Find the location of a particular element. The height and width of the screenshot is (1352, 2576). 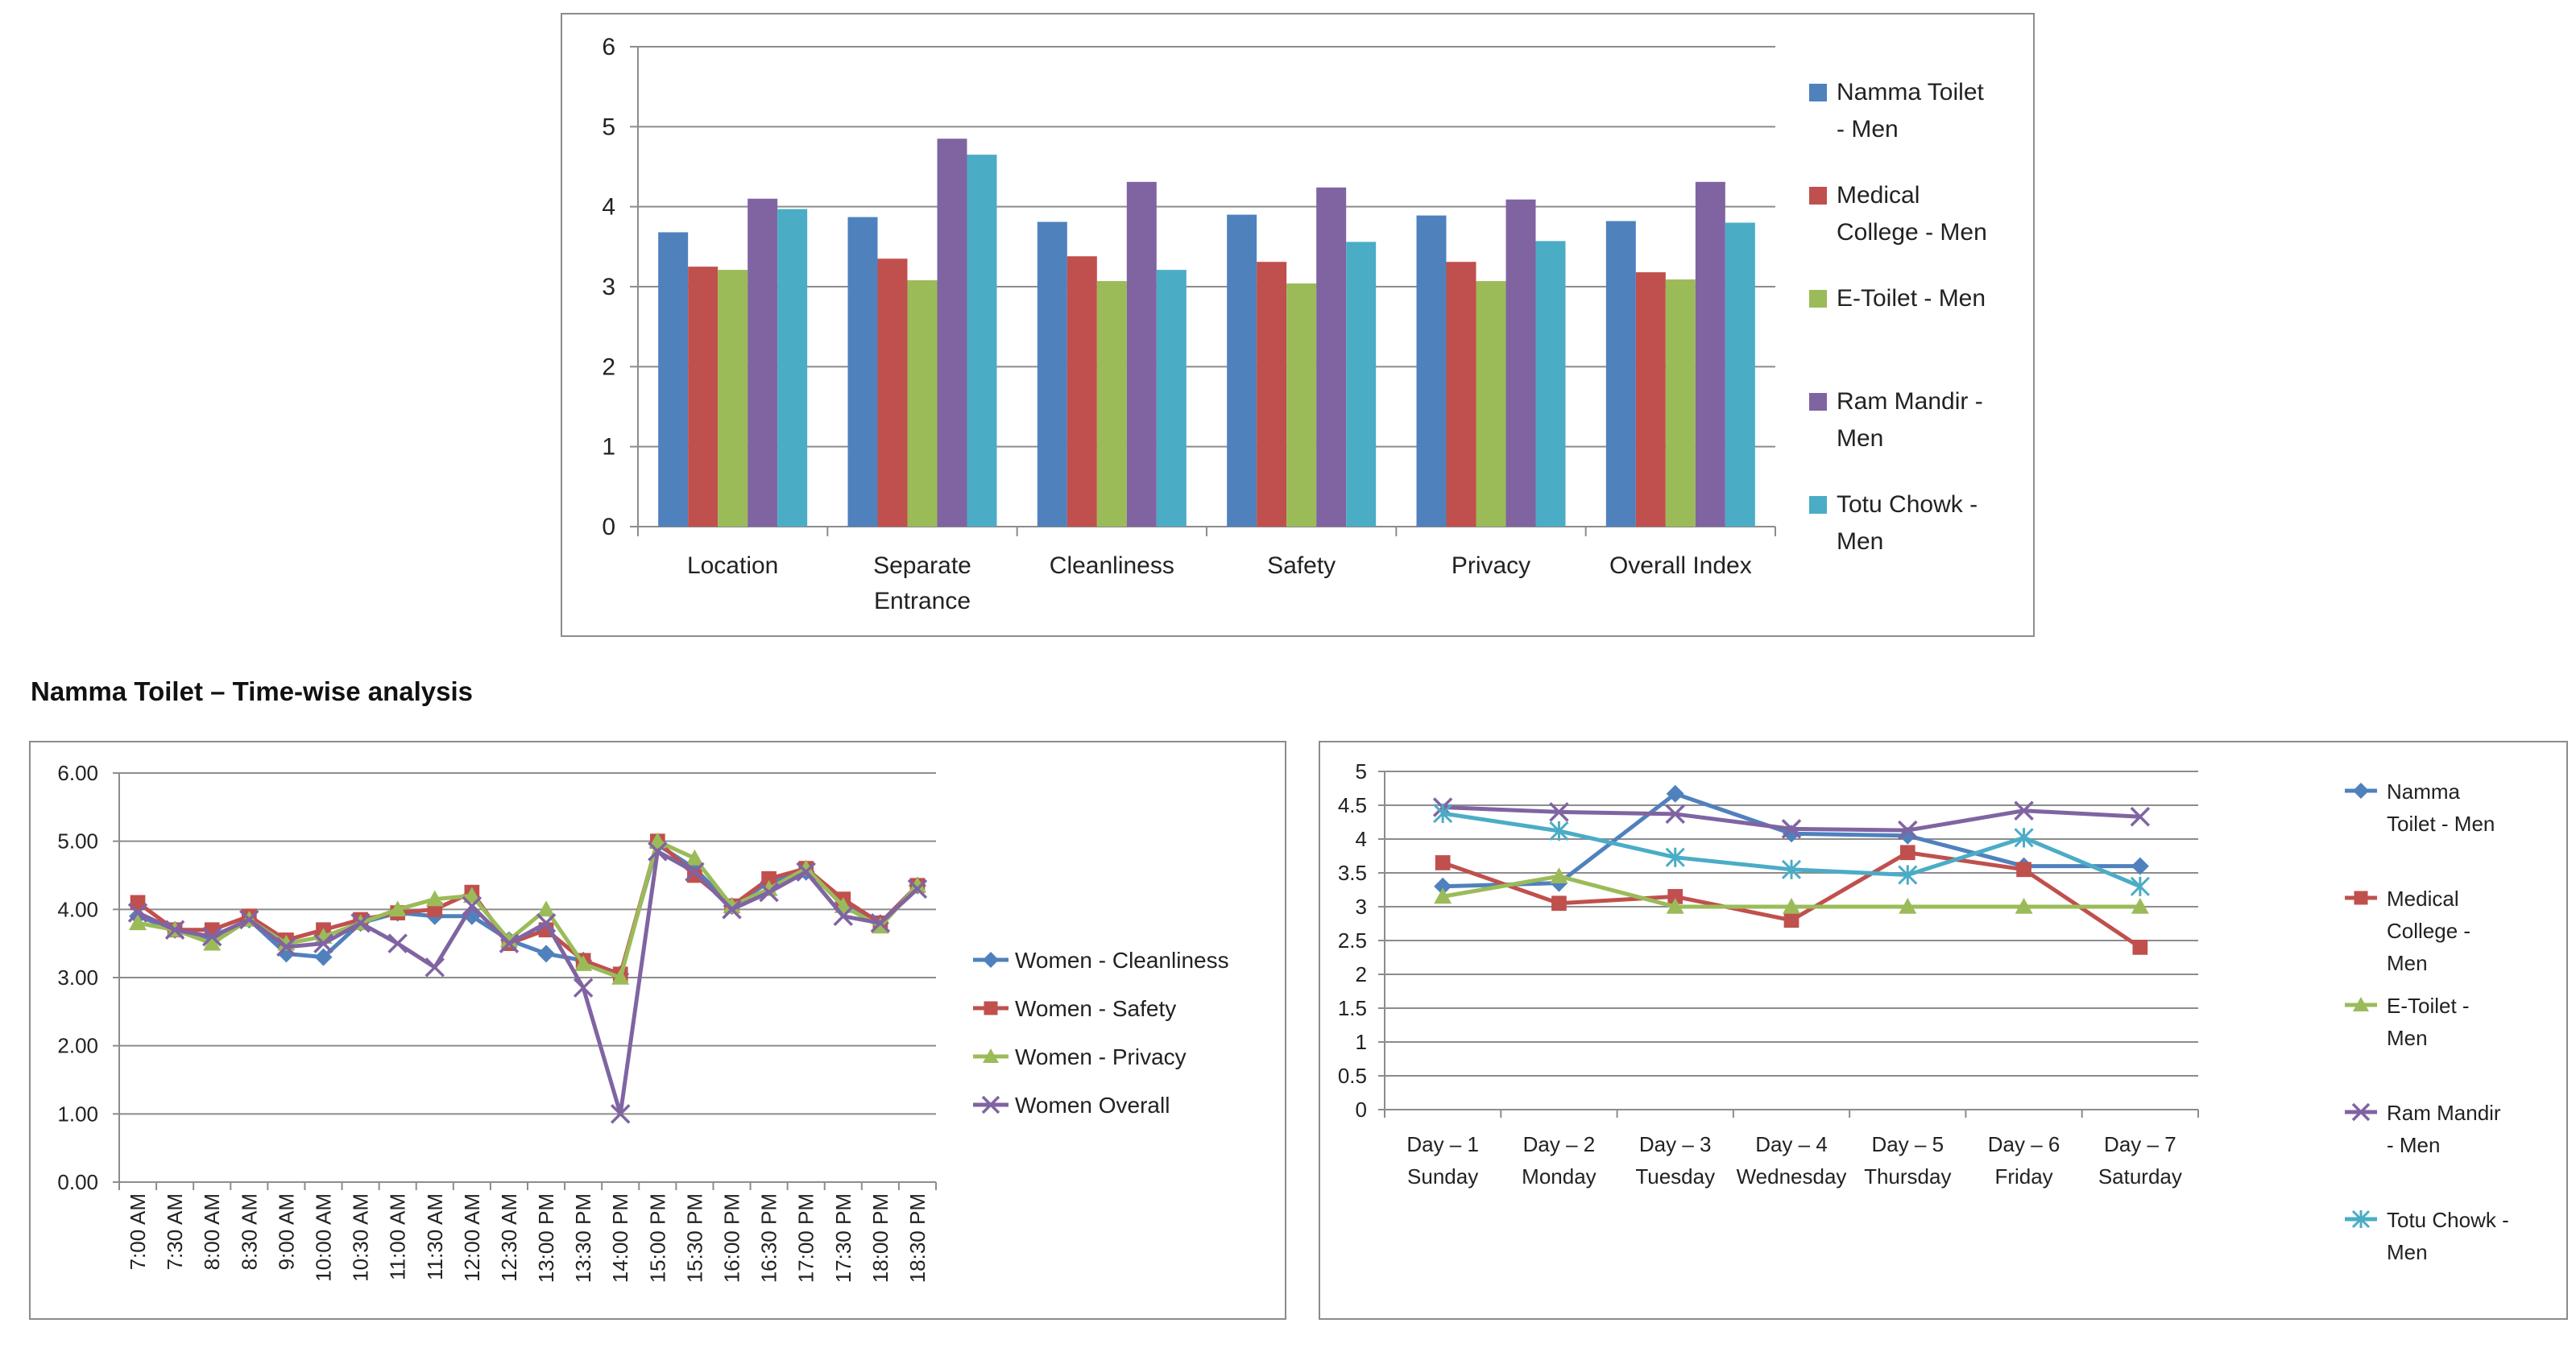

x-tick-label: 13:30 PM is located at coordinates (583, 1238).